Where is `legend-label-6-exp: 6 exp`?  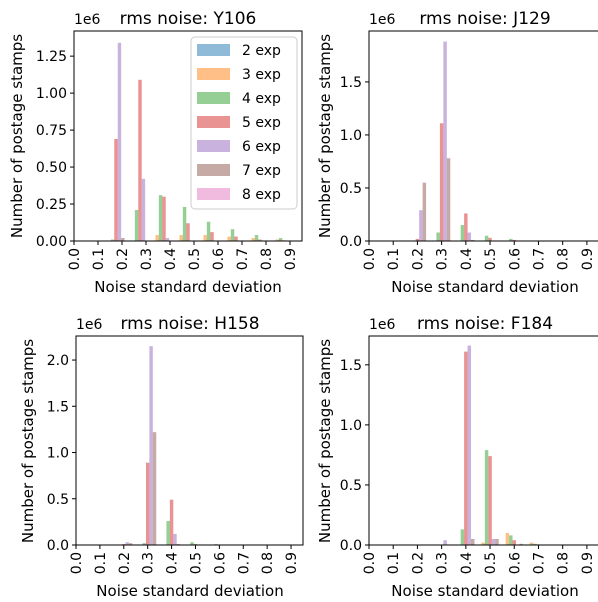 legend-label-6-exp: 6 exp is located at coordinates (261, 147).